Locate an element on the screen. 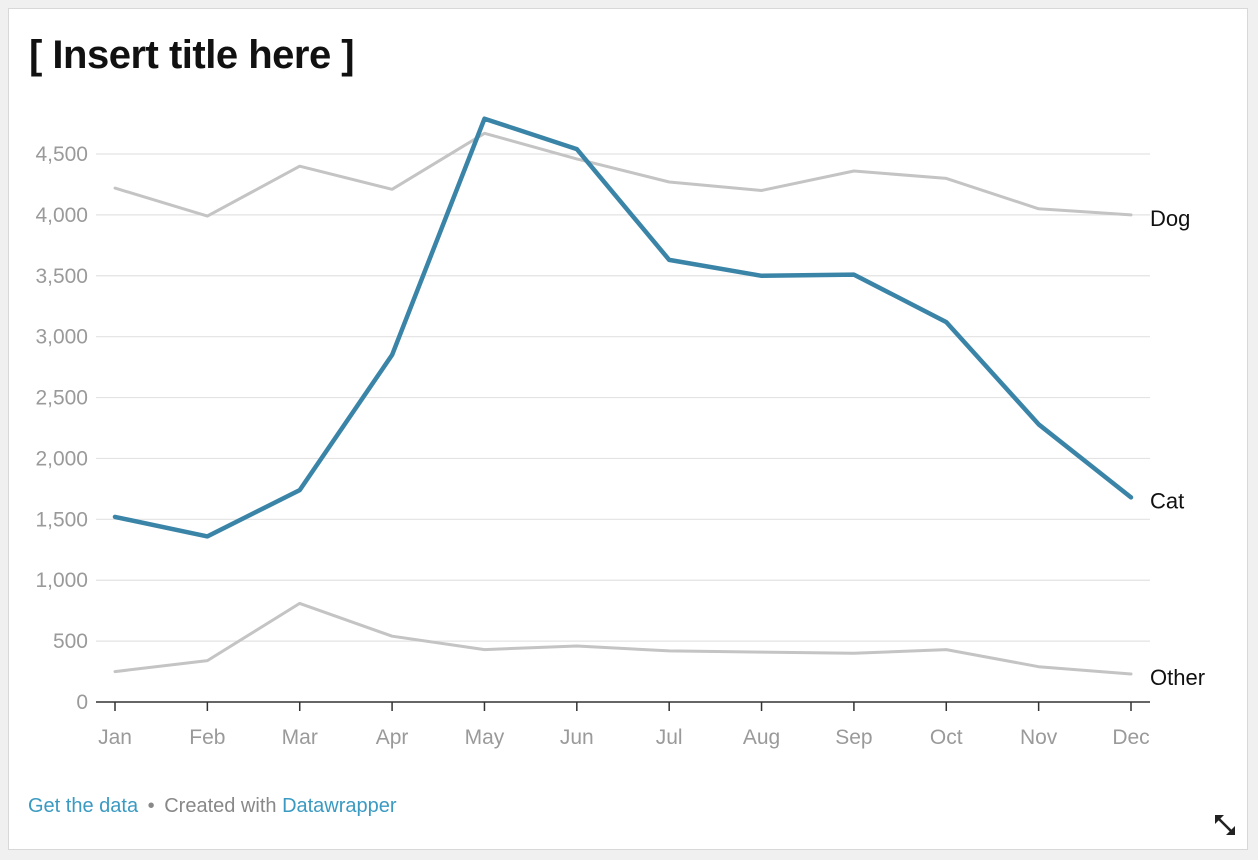 Image resolution: width=1258 pixels, height=860 pixels. created-with-text: Created with is located at coordinates (220, 806).